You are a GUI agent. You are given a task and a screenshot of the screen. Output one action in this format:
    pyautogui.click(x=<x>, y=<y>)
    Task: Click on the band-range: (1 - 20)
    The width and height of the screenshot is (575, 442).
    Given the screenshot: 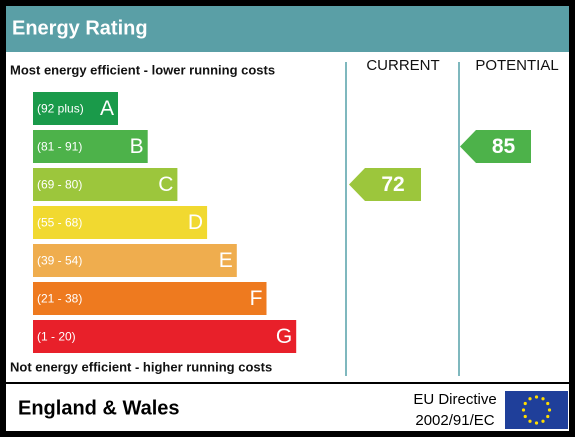 What is the action you would take?
    pyautogui.click(x=56, y=337)
    